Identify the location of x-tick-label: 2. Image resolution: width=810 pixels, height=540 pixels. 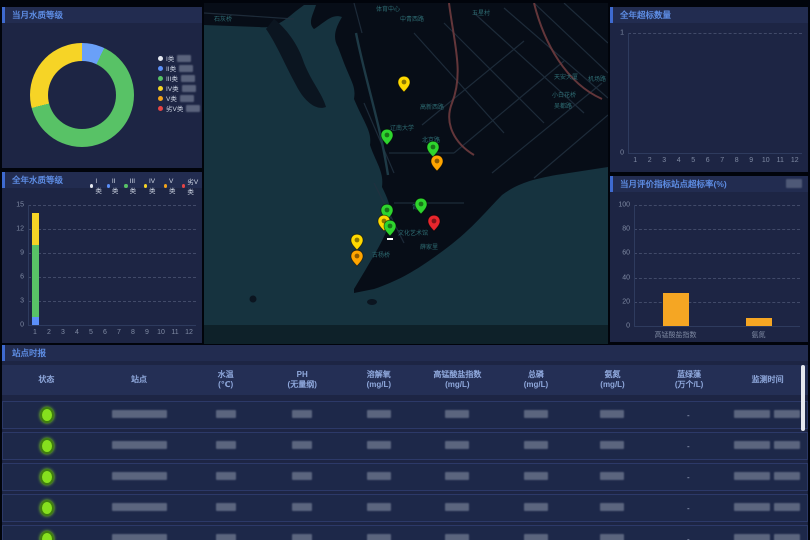
(649, 160).